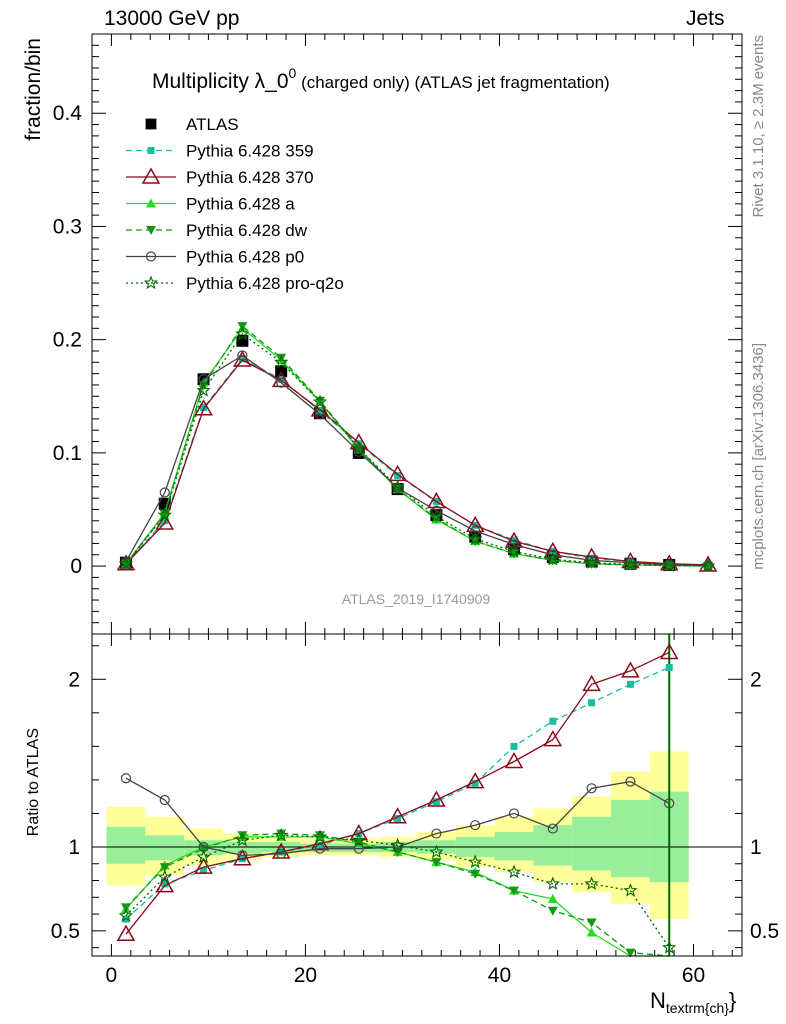 This screenshot has height=1024, width=786. Describe the element at coordinates (758, 456) in the screenshot. I see `mcplots-label: mcplots.cern.ch [arXiv:1306.3436]` at that location.